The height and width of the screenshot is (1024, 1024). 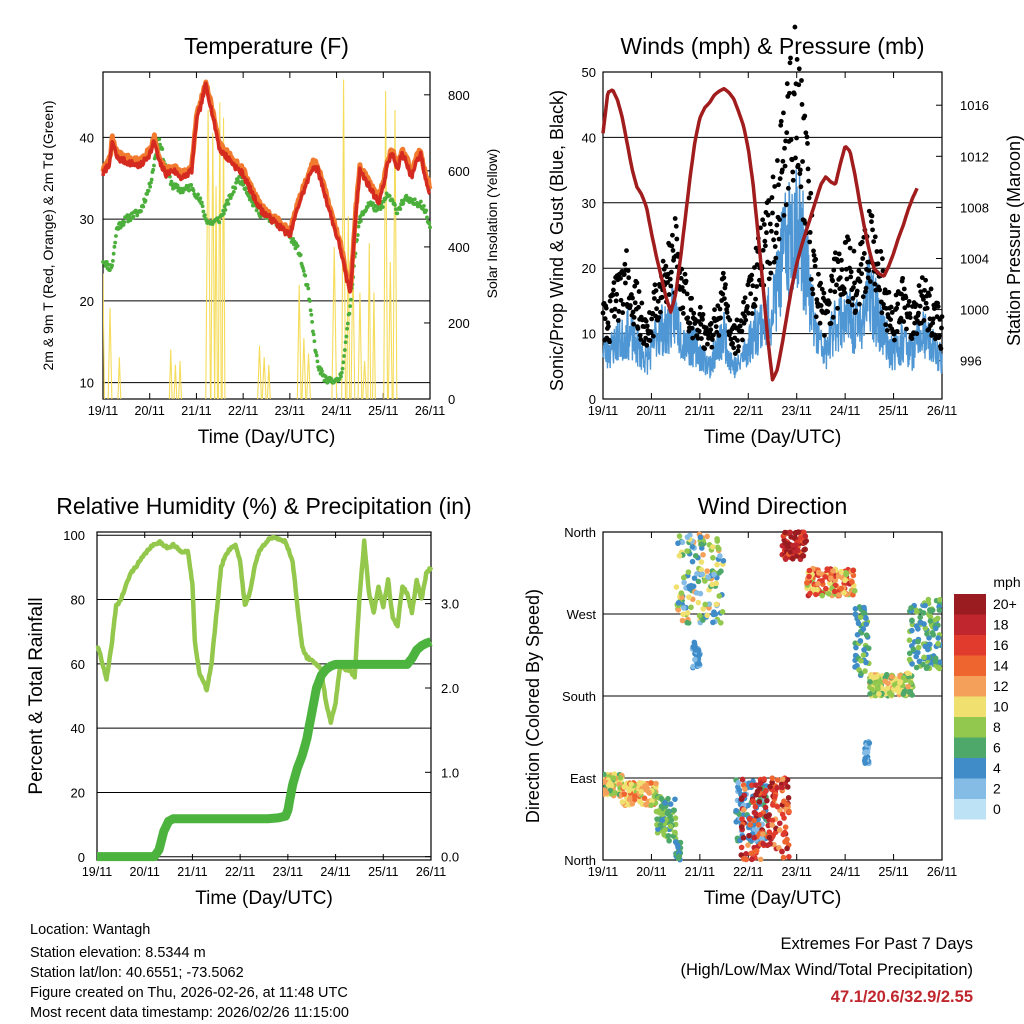 What do you see at coordinates (760, 234) in the screenshot?
I see `pressure-line` at bounding box center [760, 234].